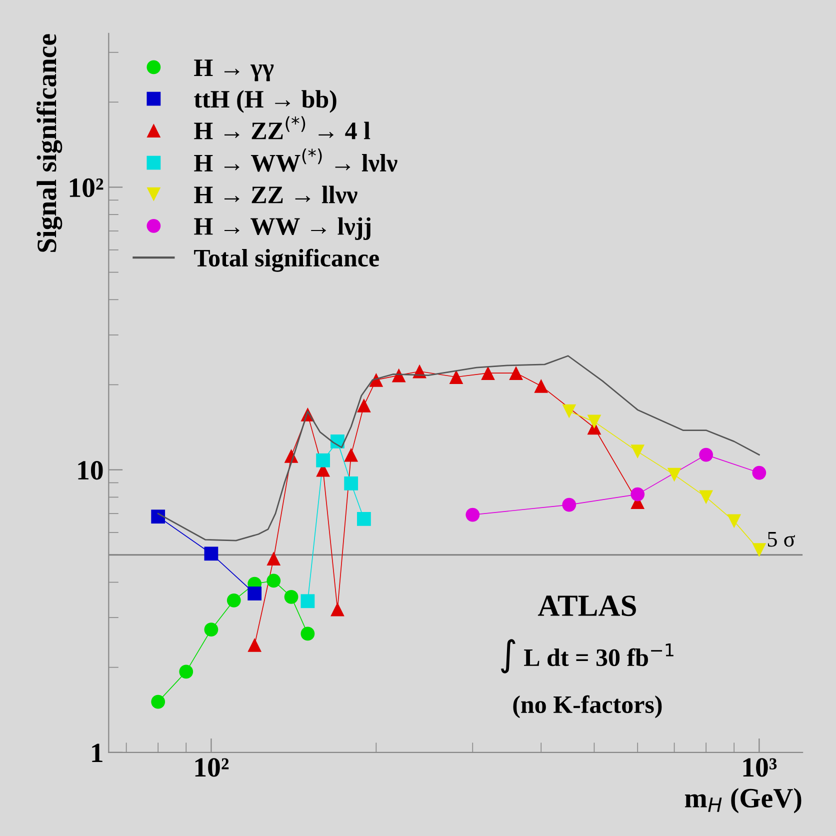 This screenshot has width=836, height=836. What do you see at coordinates (97, 753) in the screenshot?
I see `y-tick-label: 1` at bounding box center [97, 753].